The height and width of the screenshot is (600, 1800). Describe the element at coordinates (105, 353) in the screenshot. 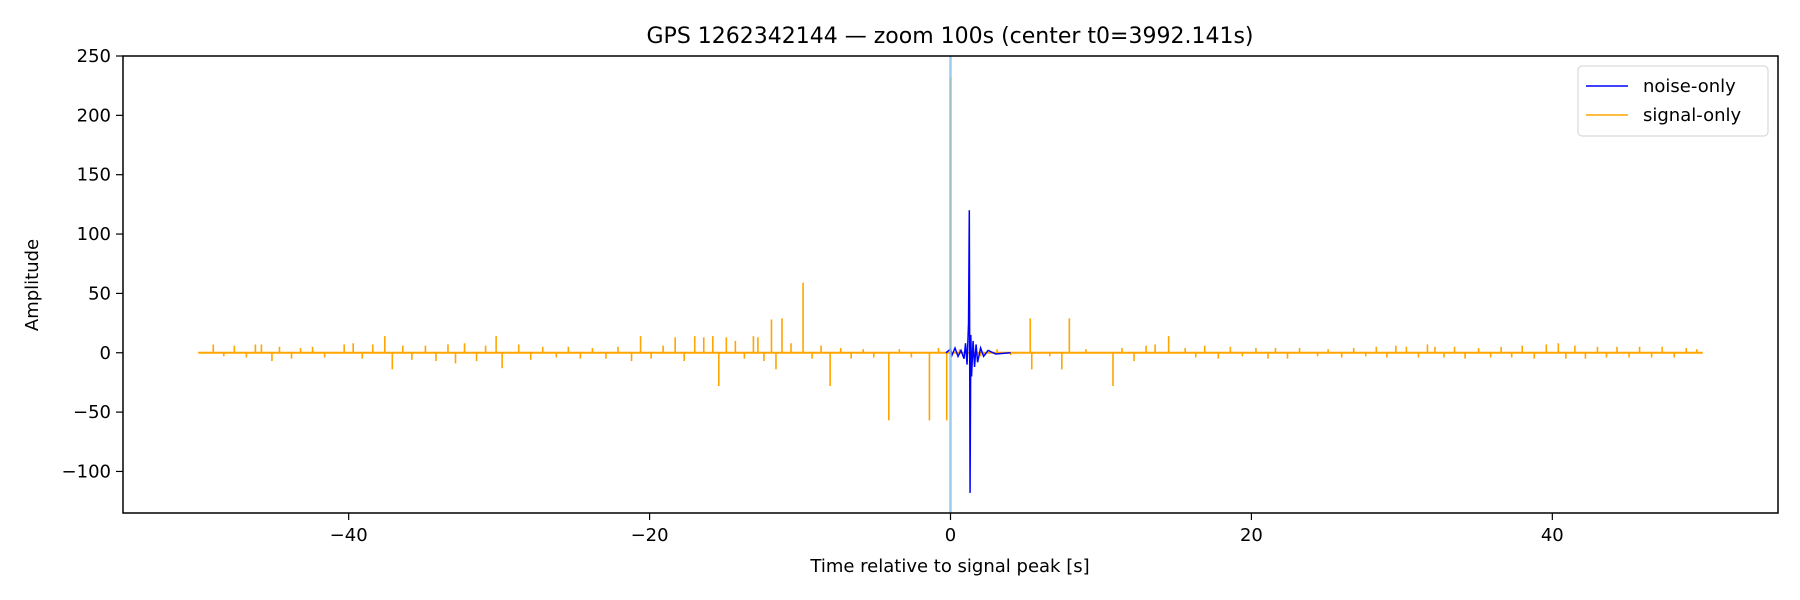

I see `y-tick-label: 0` at that location.